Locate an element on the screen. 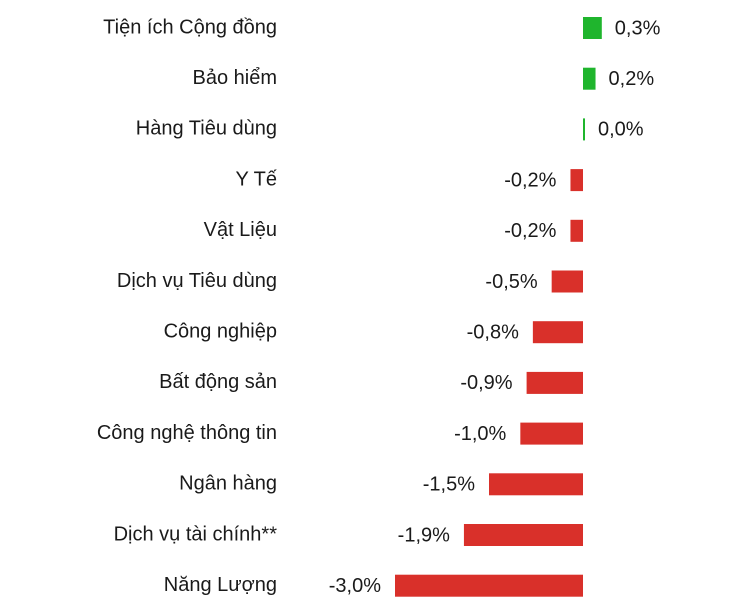  category-label: Bất động sản is located at coordinates (218, 382).